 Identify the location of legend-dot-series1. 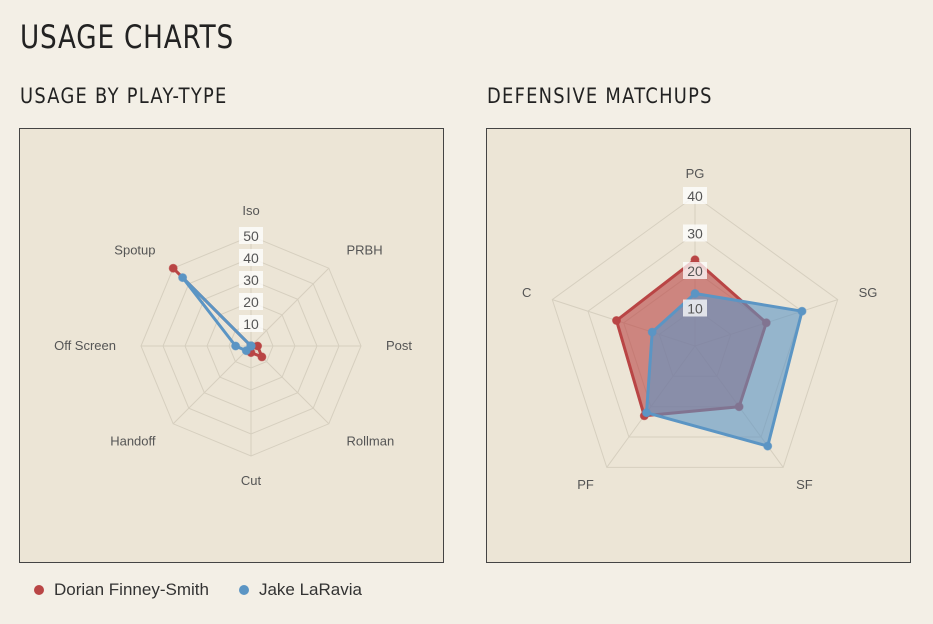
(39, 590).